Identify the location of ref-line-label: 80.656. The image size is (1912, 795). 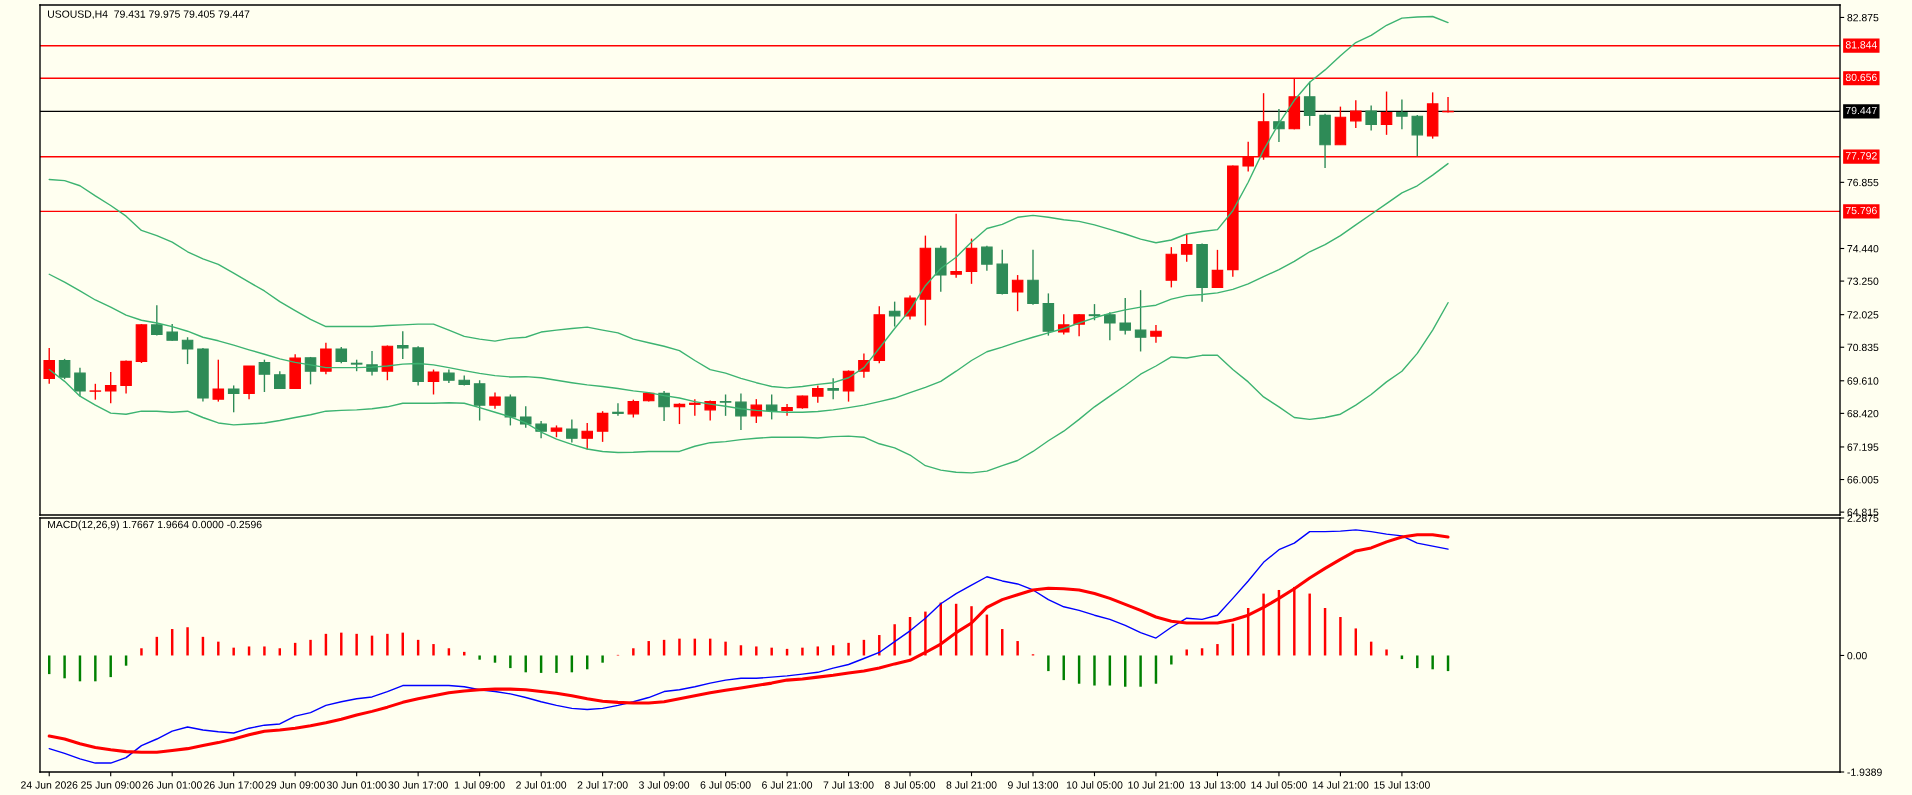
(1861, 77).